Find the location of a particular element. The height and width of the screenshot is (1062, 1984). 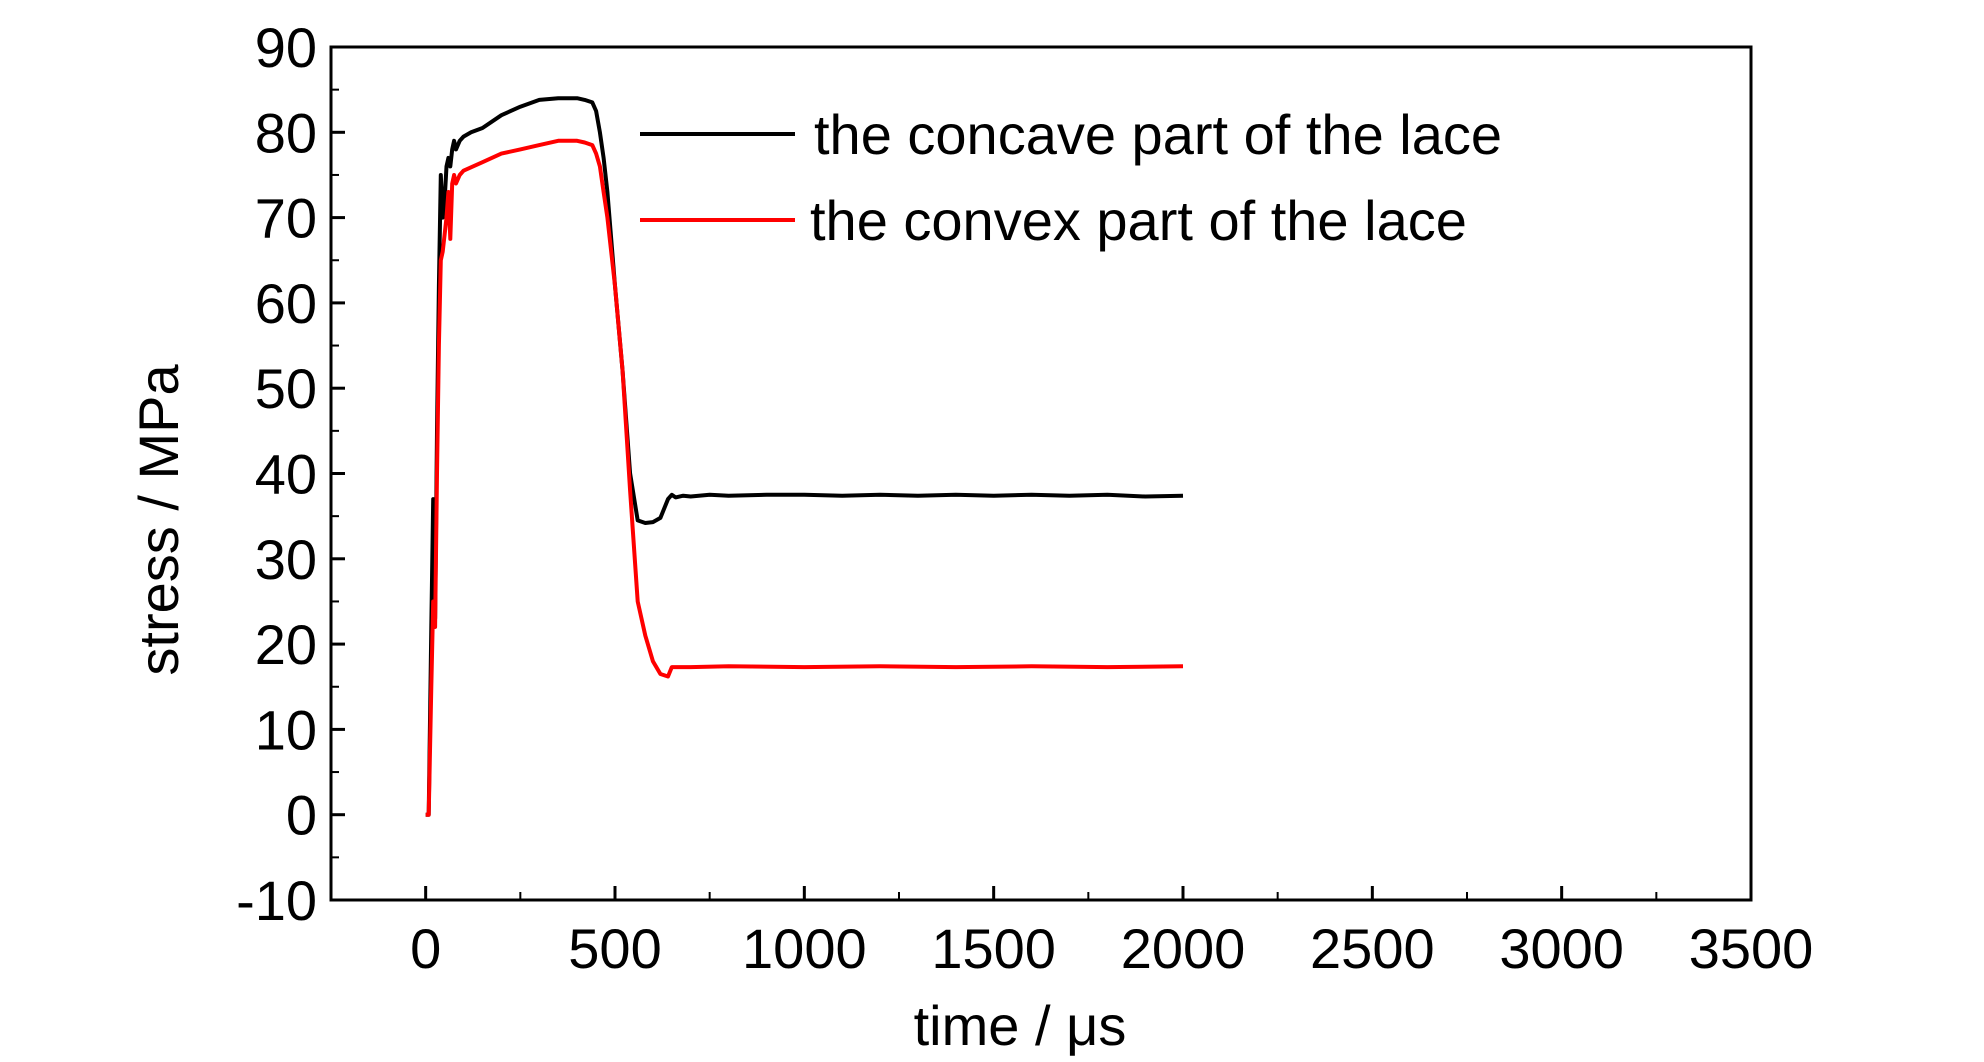

y-tick-label: 50 is located at coordinates (286, 388).